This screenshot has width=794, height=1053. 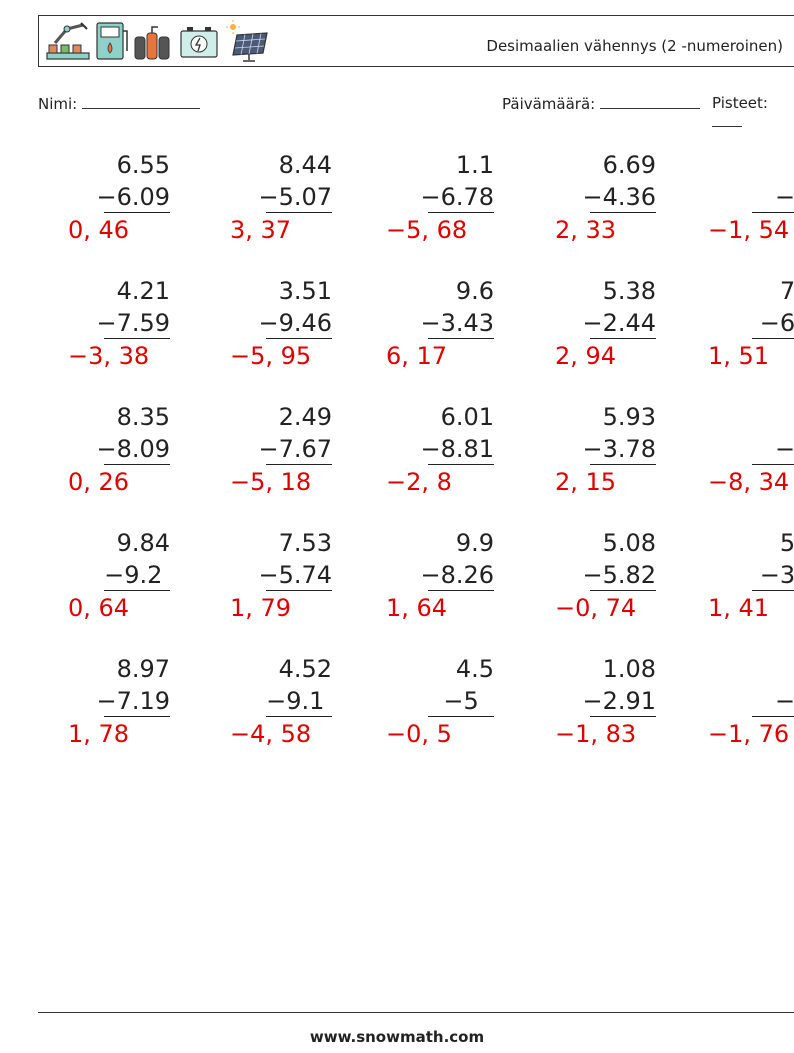 I want to click on answer: 1, 51, so click(x=739, y=356).